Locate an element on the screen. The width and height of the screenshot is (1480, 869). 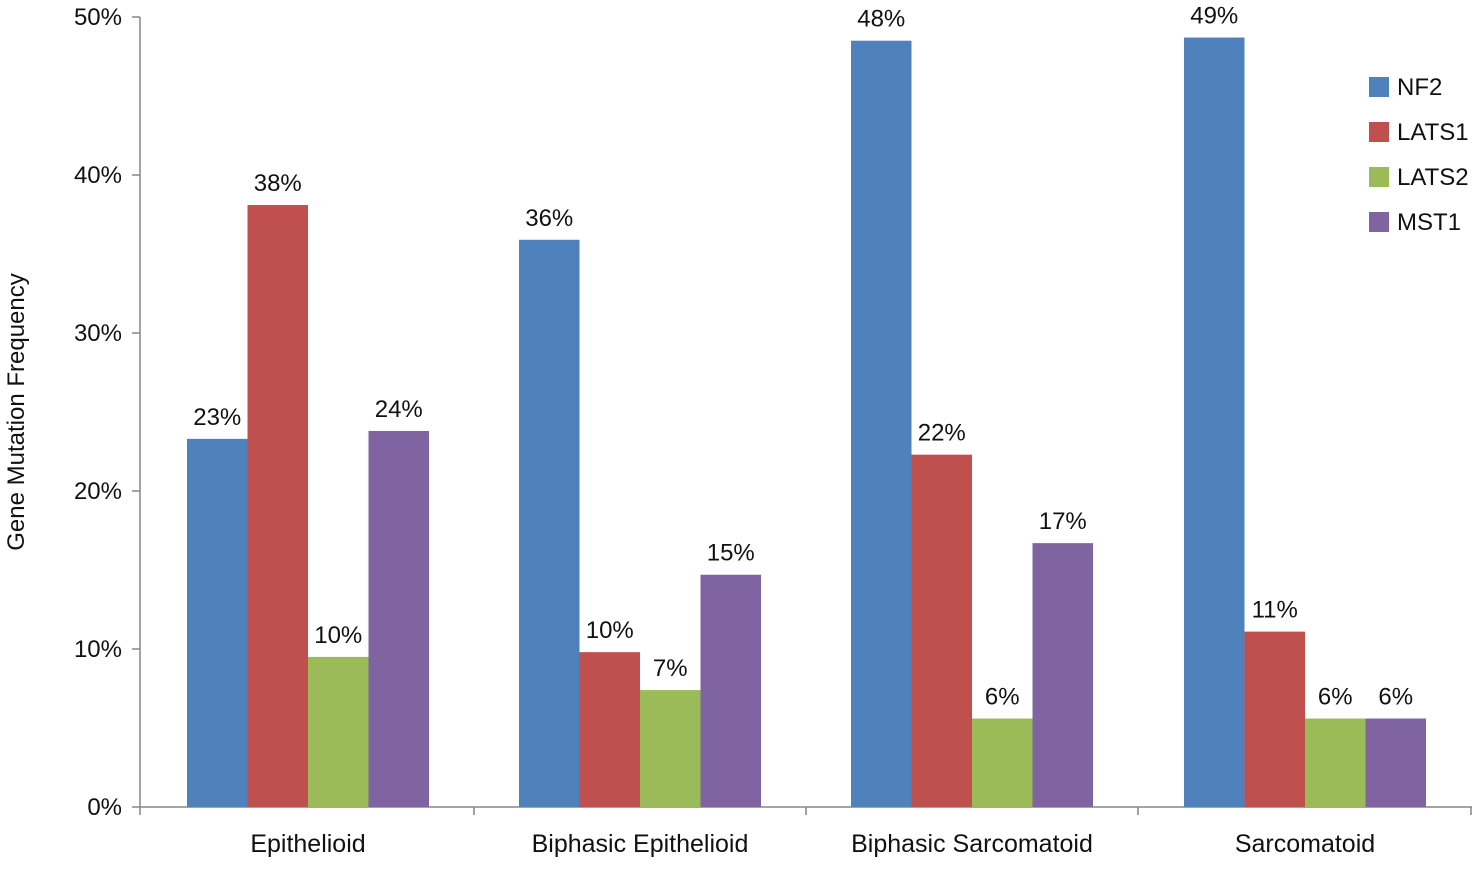
x-category-label-biphasic-sarcomatoid: Biphasic Sarcomatoid is located at coordinates (972, 844).